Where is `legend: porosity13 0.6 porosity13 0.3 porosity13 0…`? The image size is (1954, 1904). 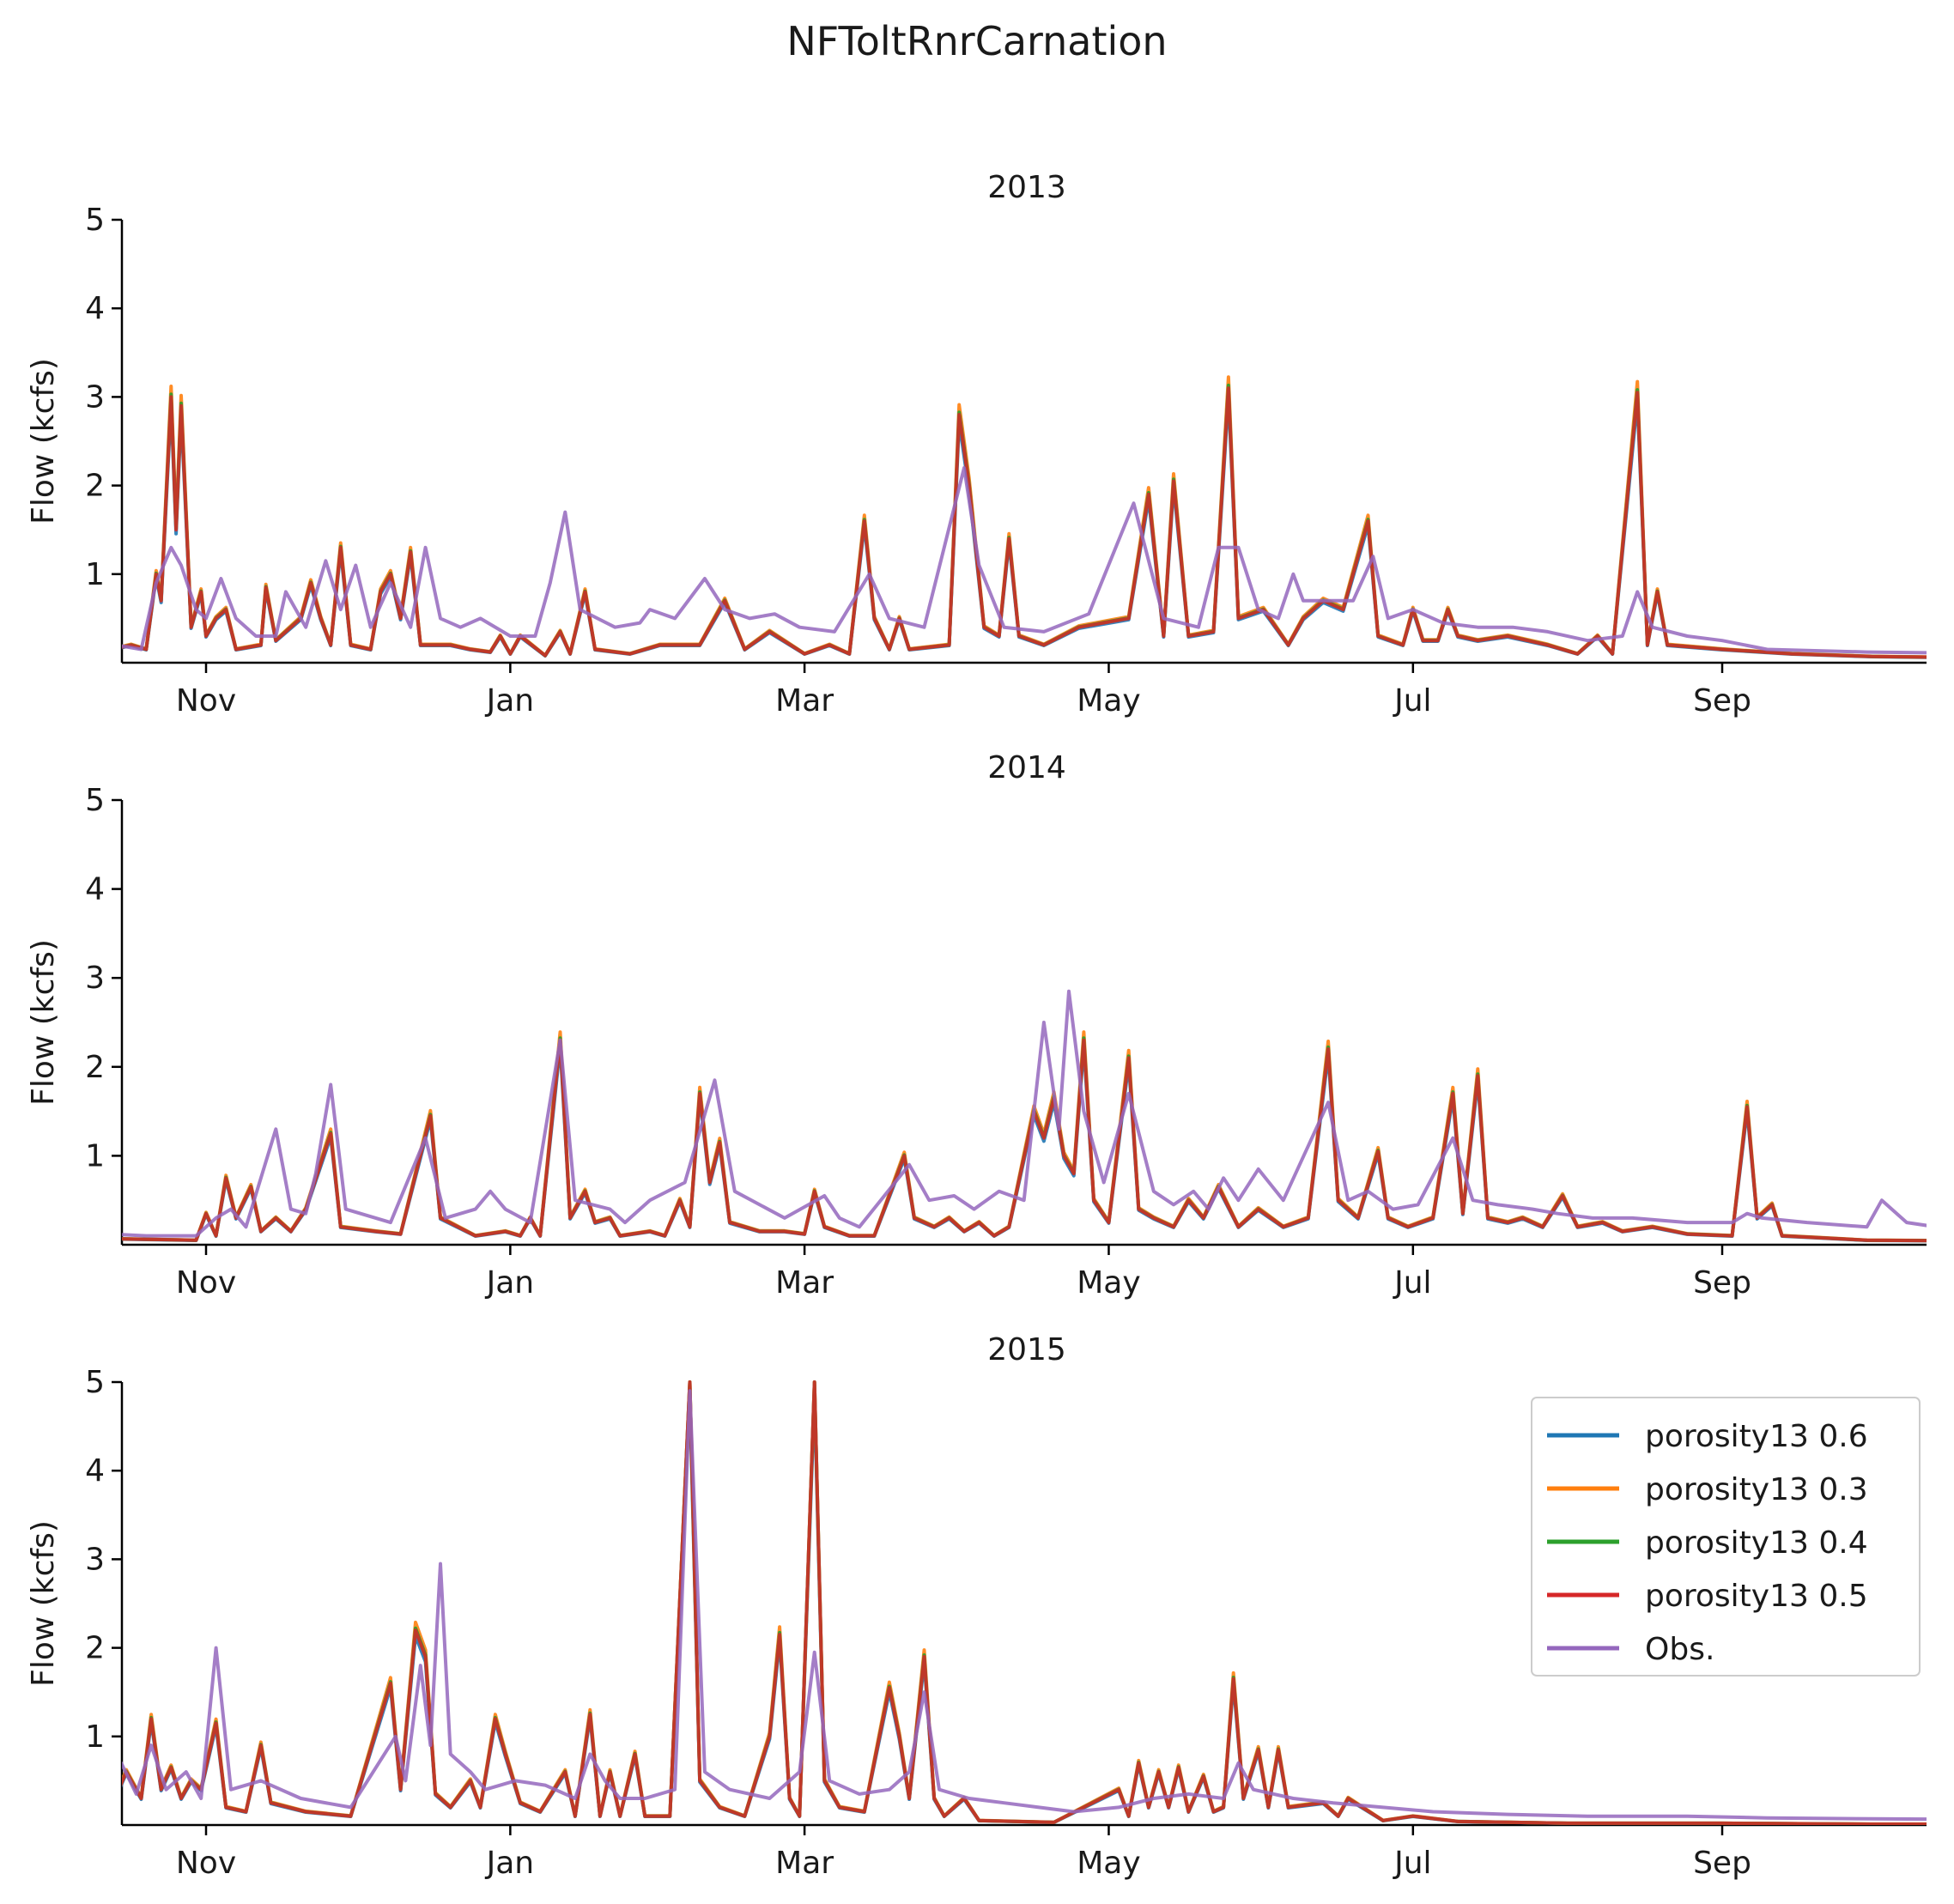 legend: porosity13 0.6 porosity13 0.3 porosity13 0… is located at coordinates (1726, 1537).